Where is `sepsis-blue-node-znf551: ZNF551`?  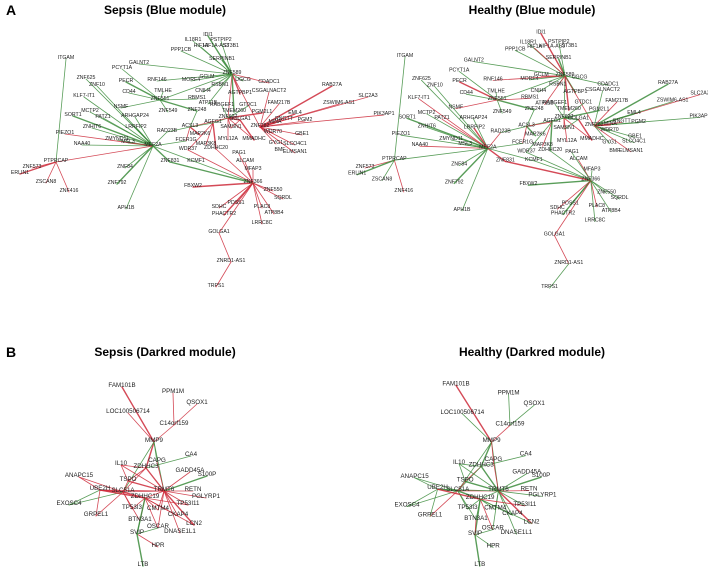 sepsis-blue-node-znf551: ZNF551 is located at coordinates (160, 99).